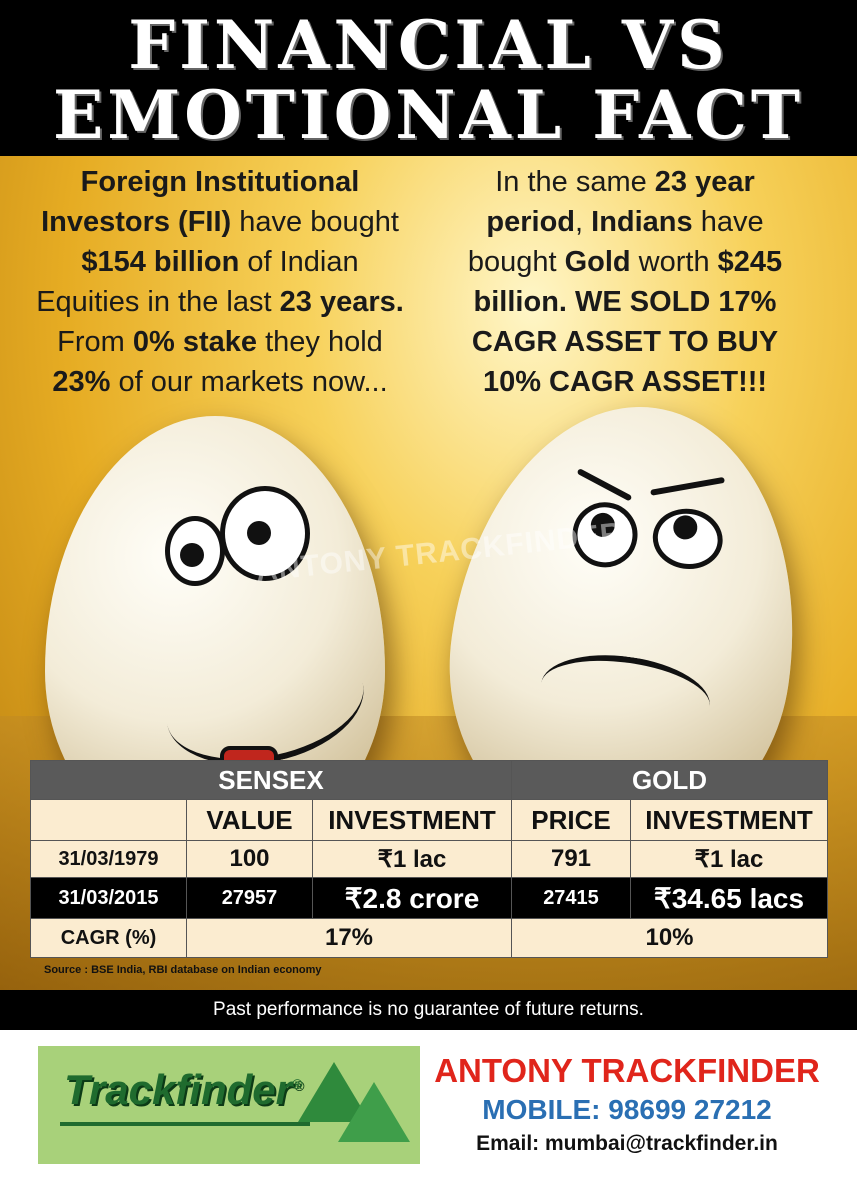 This screenshot has width=857, height=1200. I want to click on table-row: 31/03/1979 100 ₹1 lac 791 ₹1 lac, so click(429, 859).